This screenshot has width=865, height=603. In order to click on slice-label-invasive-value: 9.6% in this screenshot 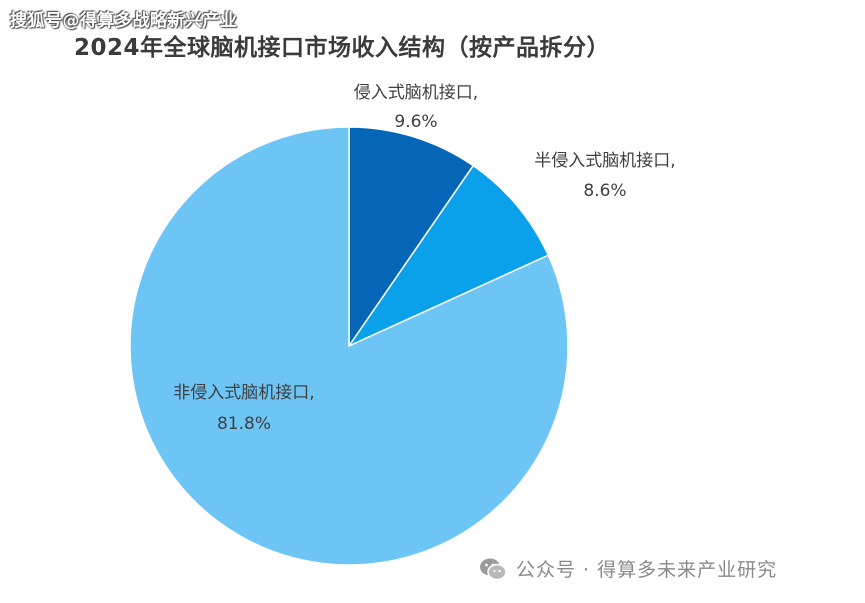, I will do `click(415, 122)`.